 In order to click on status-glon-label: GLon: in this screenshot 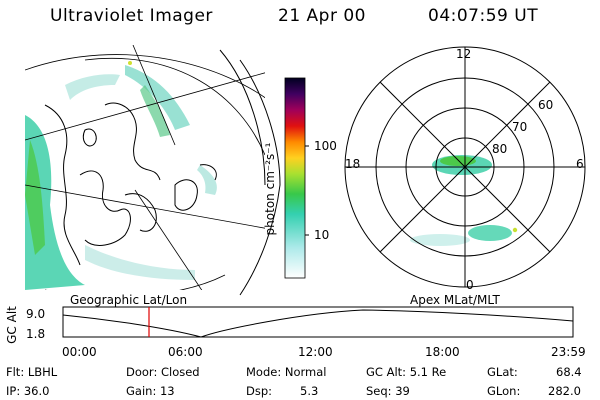, I will do `click(504, 391)`.